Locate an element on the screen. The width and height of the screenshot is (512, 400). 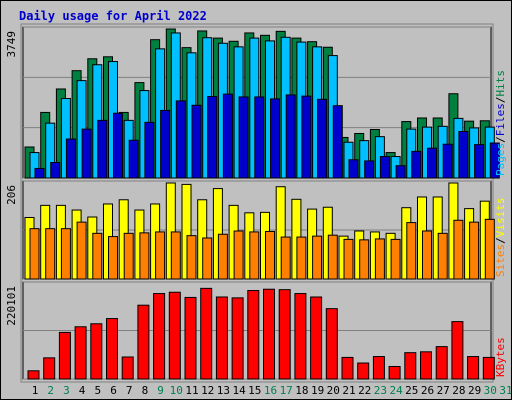
legend-item: Files is located at coordinates (500, 119).